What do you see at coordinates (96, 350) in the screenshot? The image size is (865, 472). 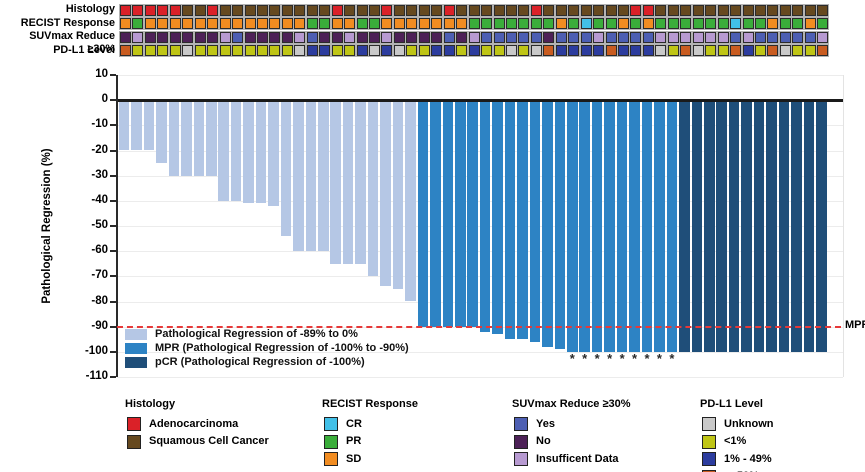 I see `y-tick-label: -100` at bounding box center [96, 350].